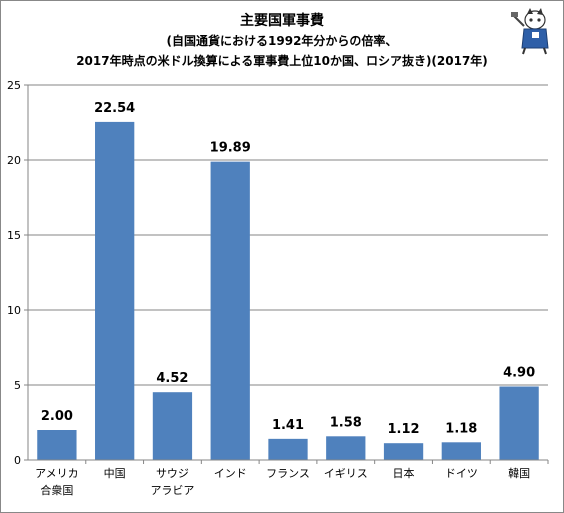  I want to click on data-label: 22.54, so click(114, 108).